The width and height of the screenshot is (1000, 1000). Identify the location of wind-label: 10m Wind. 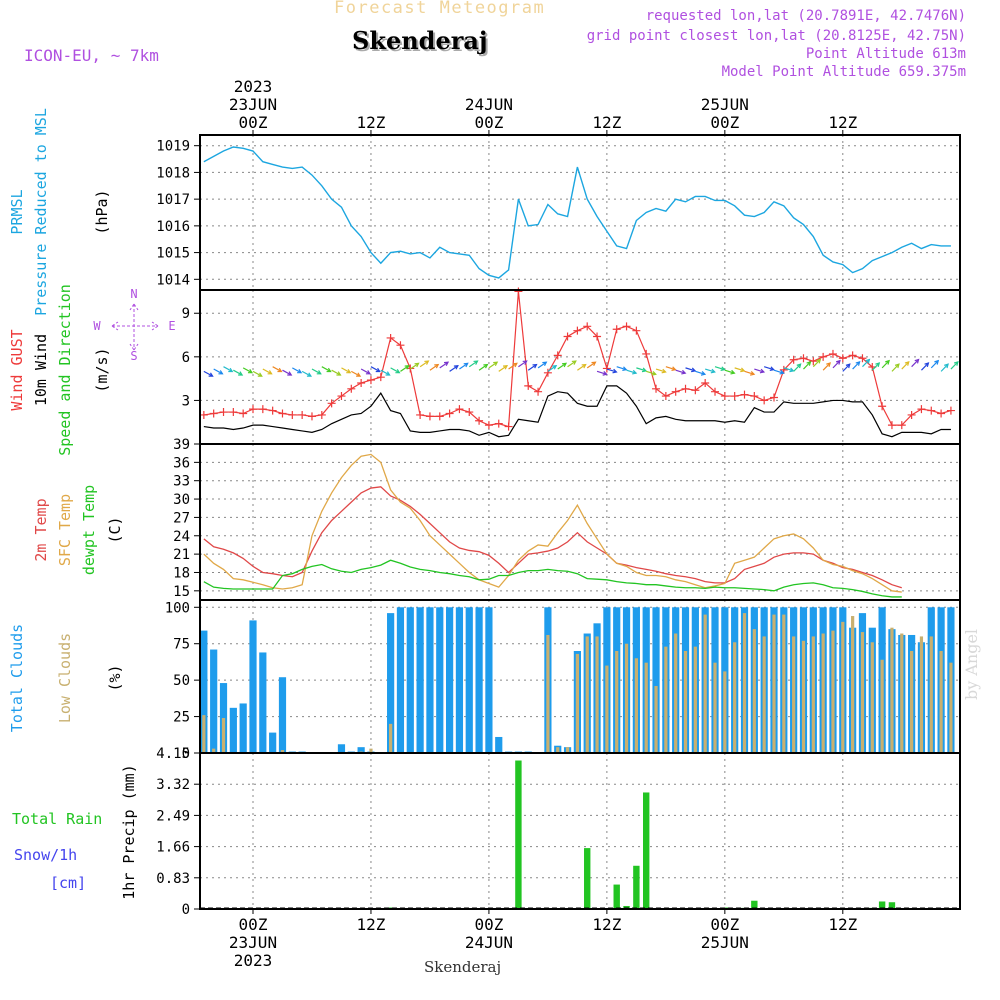
(41, 370).